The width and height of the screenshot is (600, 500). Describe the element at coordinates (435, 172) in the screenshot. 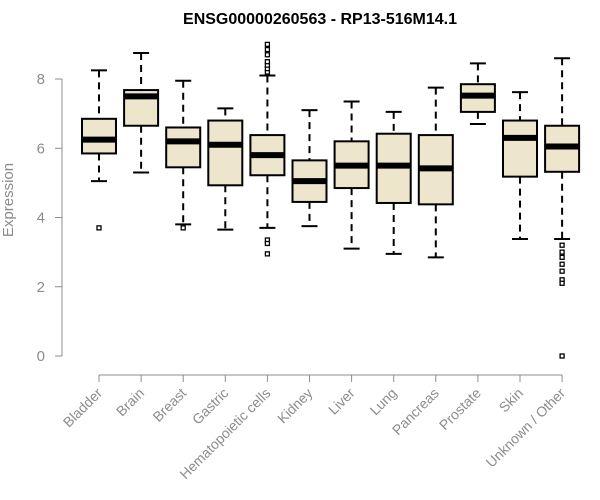

I see `box-pancreas` at that location.